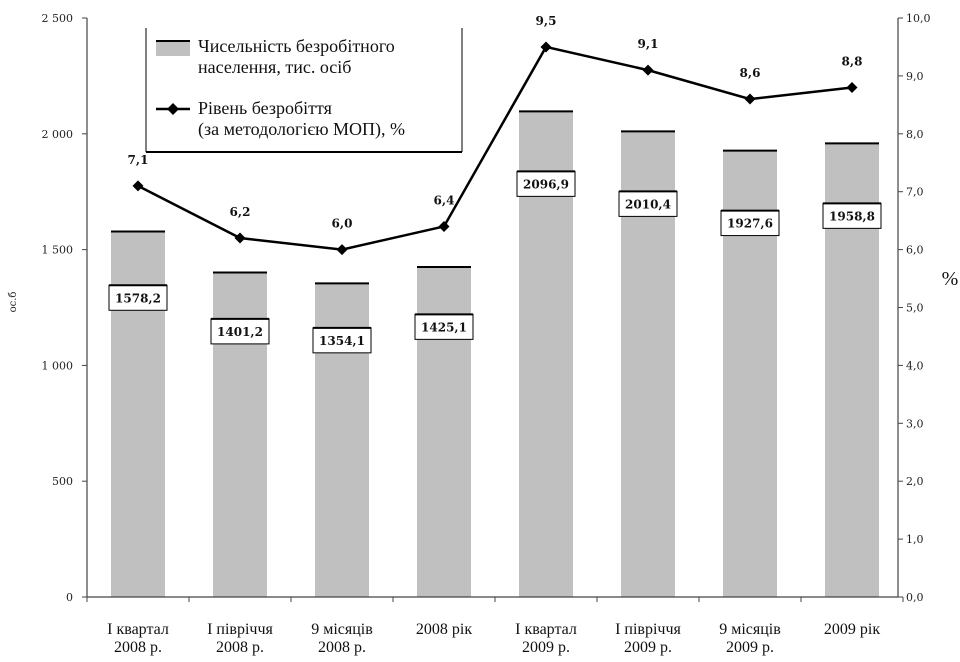 This screenshot has height=662, width=960. What do you see at coordinates (240, 332) in the screenshot?
I see `bar-data-label: 1401,2` at bounding box center [240, 332].